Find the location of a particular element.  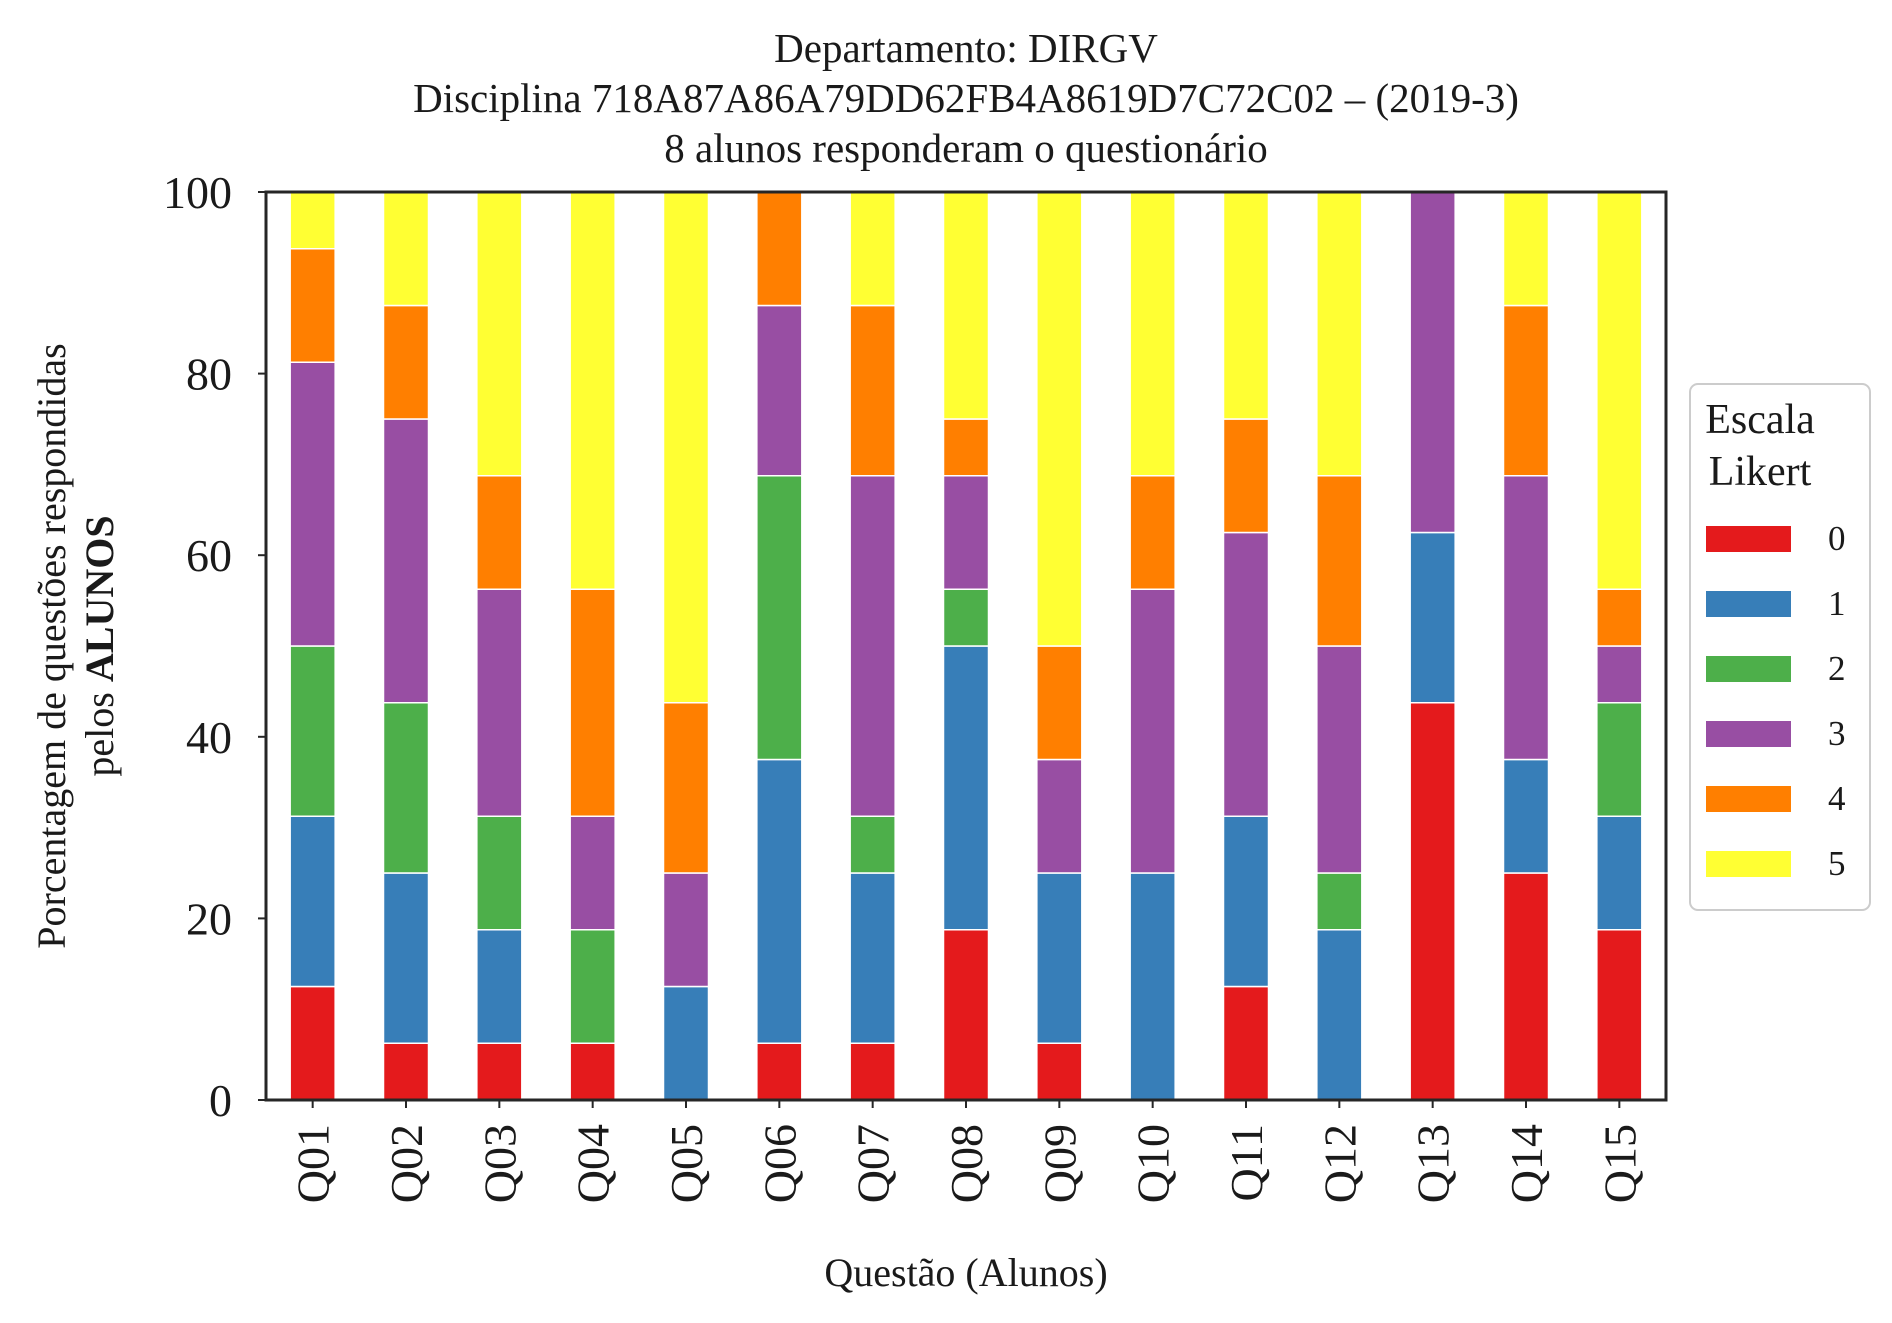

x-tick-label-q10: Q10 is located at coordinates (1153, 1163).